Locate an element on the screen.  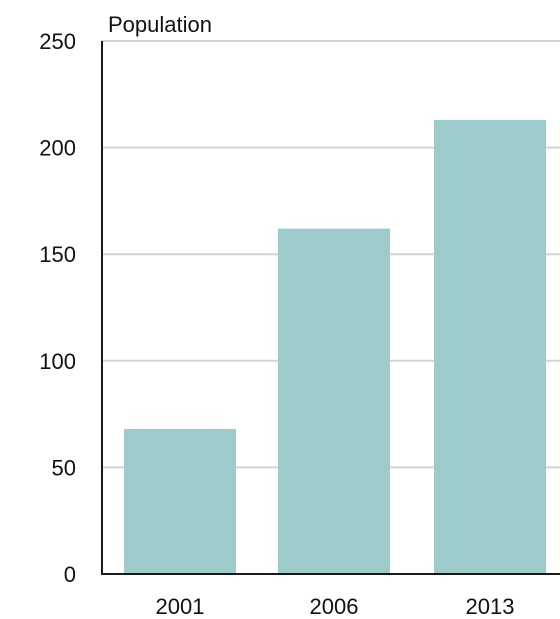
x-tick-label: 2006 is located at coordinates (334, 606).